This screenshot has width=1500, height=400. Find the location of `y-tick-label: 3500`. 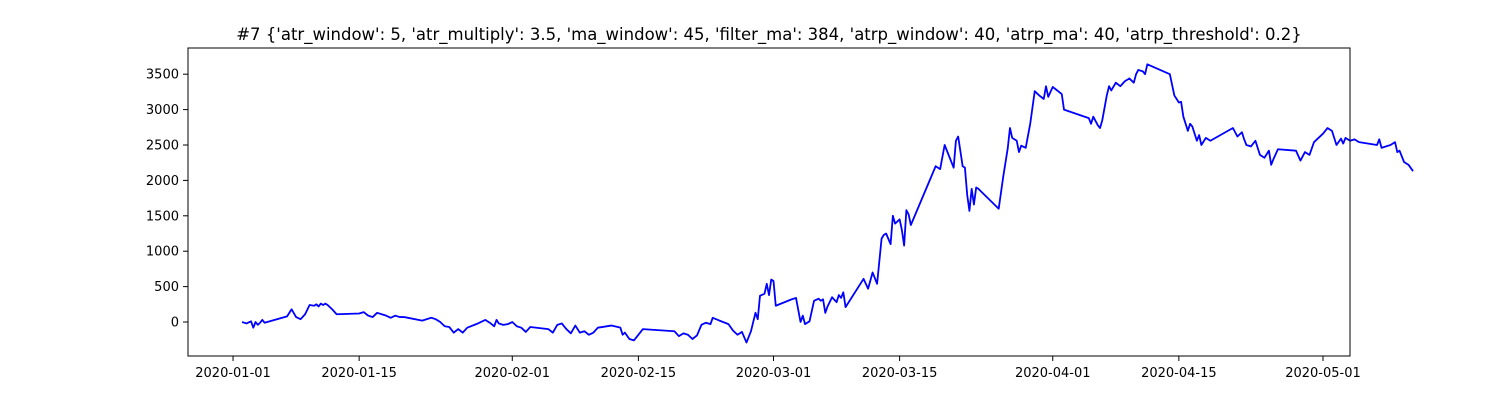

y-tick-label: 3500 is located at coordinates (162, 75).